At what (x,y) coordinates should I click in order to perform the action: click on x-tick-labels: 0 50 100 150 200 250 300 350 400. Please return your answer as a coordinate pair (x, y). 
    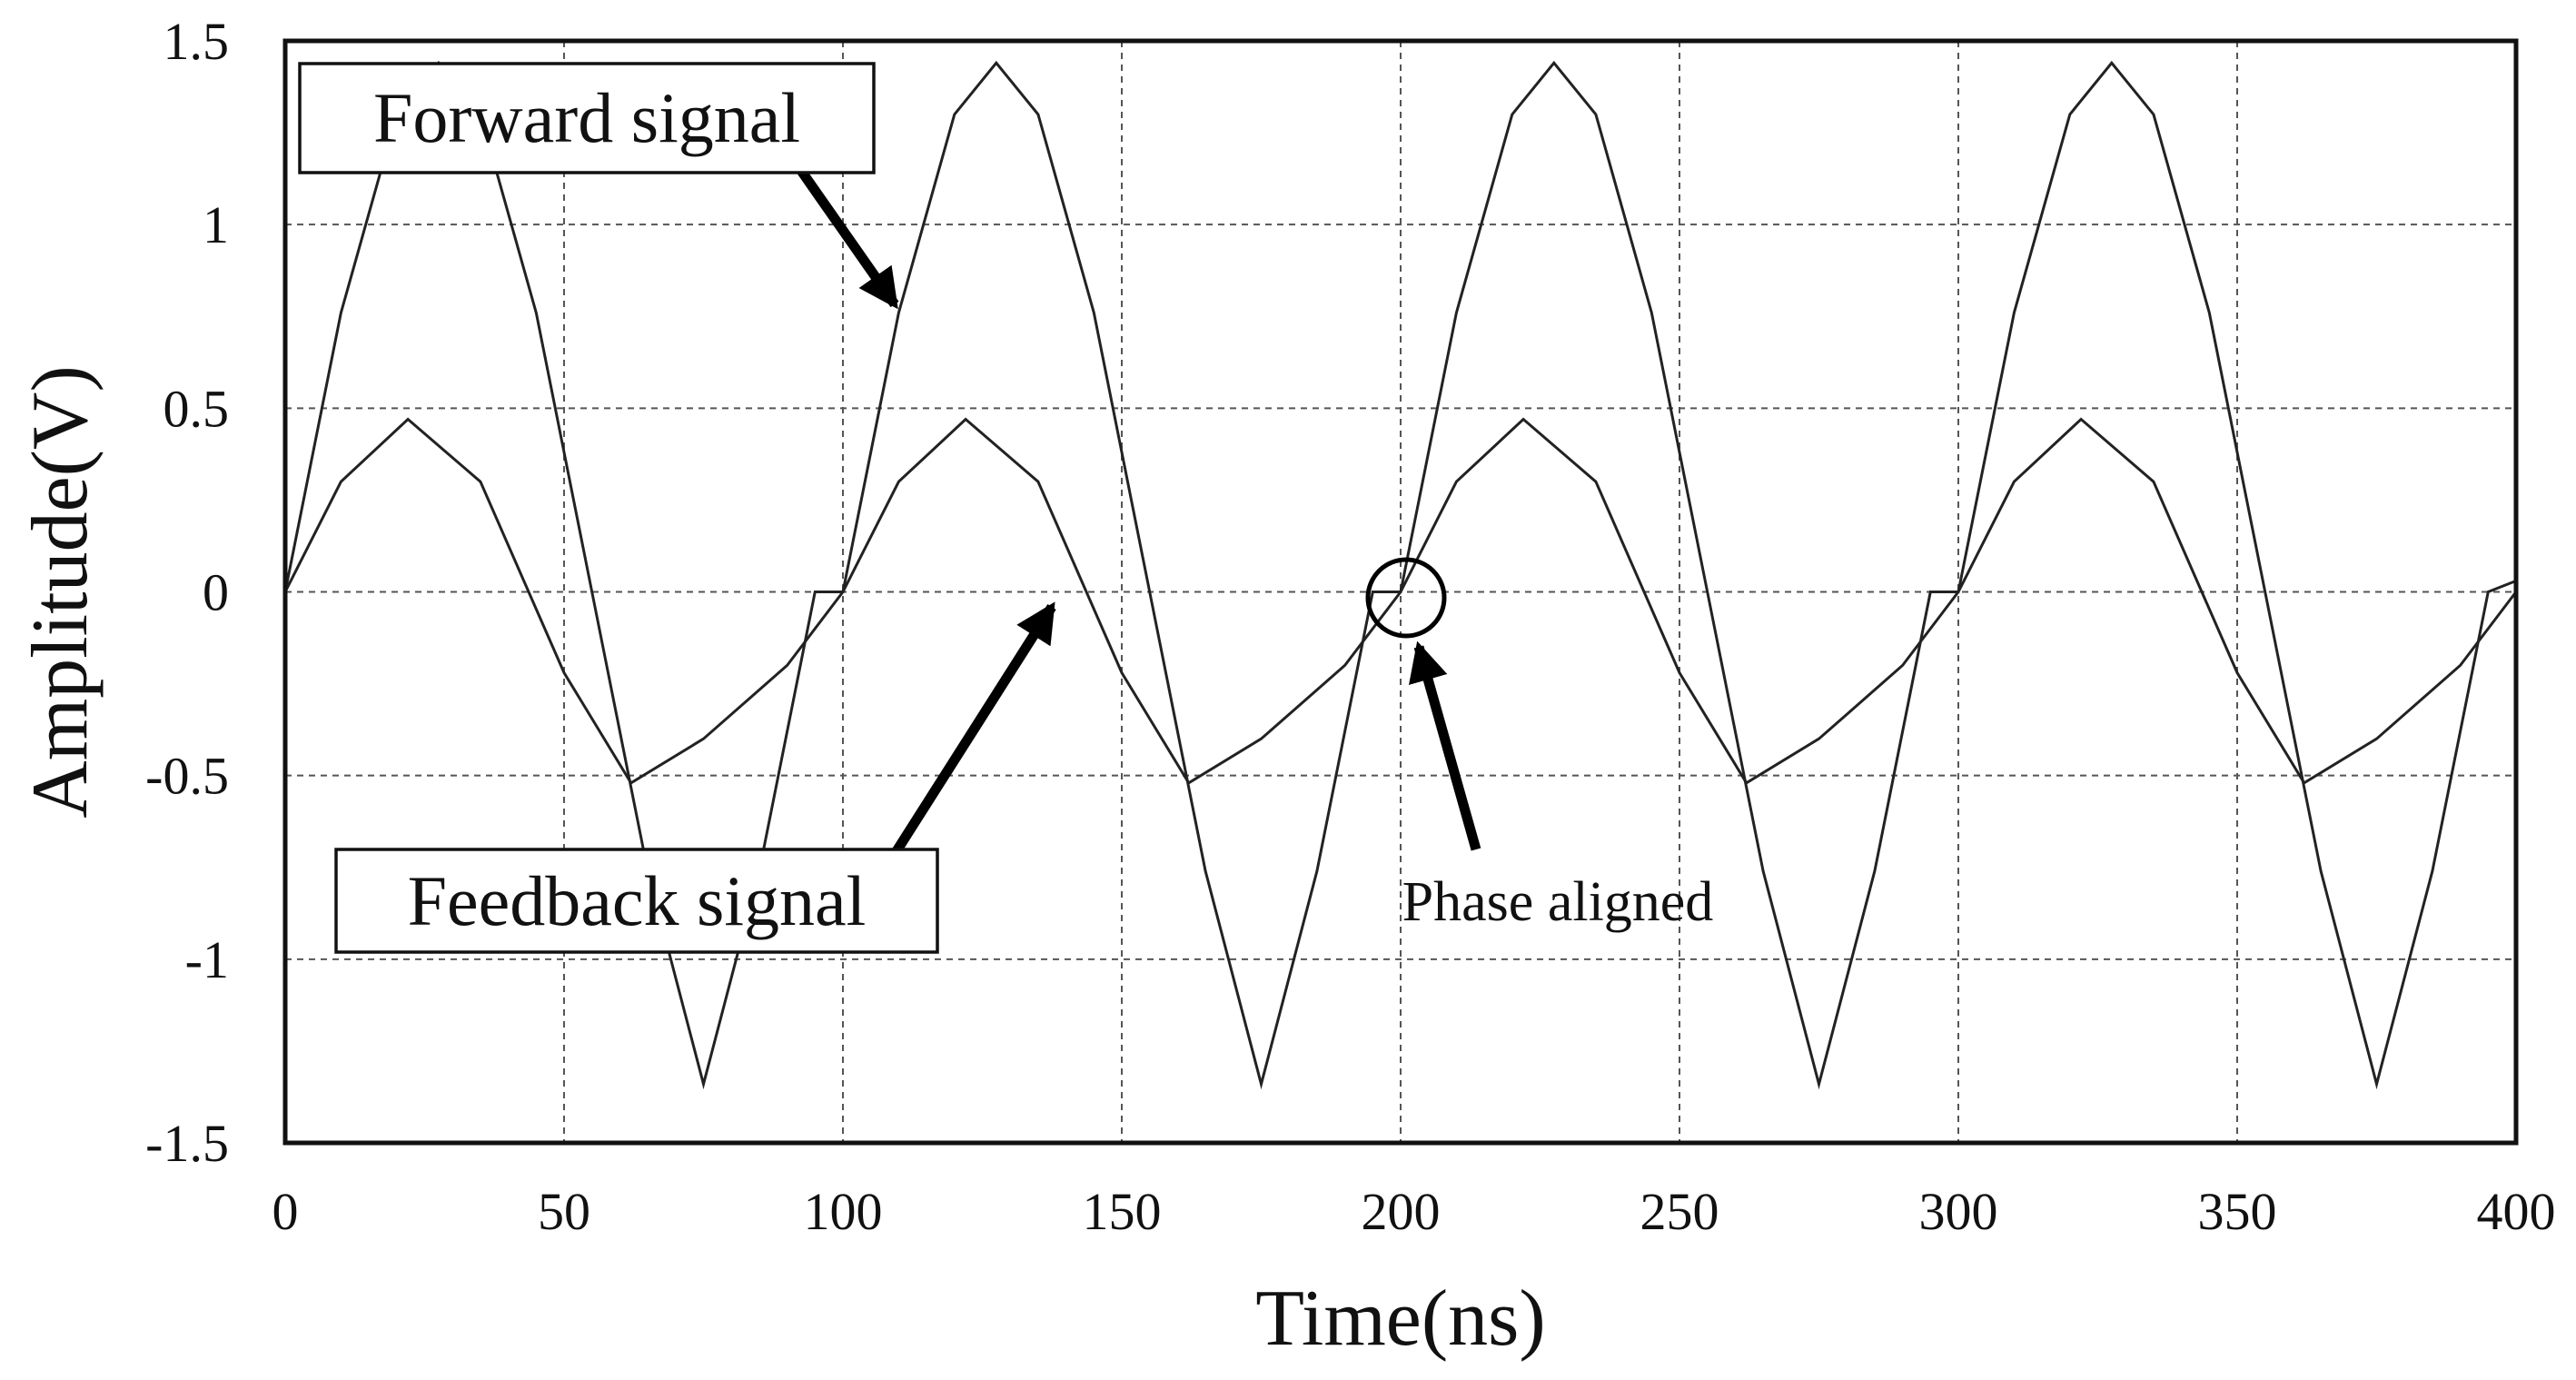
    Looking at the image, I should click on (1414, 1211).